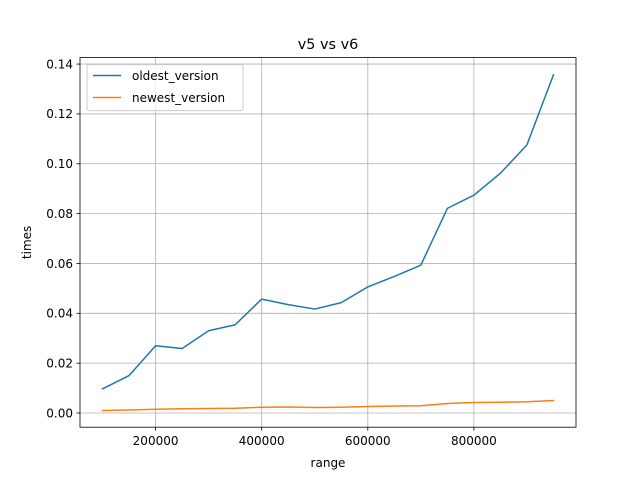  What do you see at coordinates (59, 314) in the screenshot?
I see `y-tick-label: 0.04` at bounding box center [59, 314].